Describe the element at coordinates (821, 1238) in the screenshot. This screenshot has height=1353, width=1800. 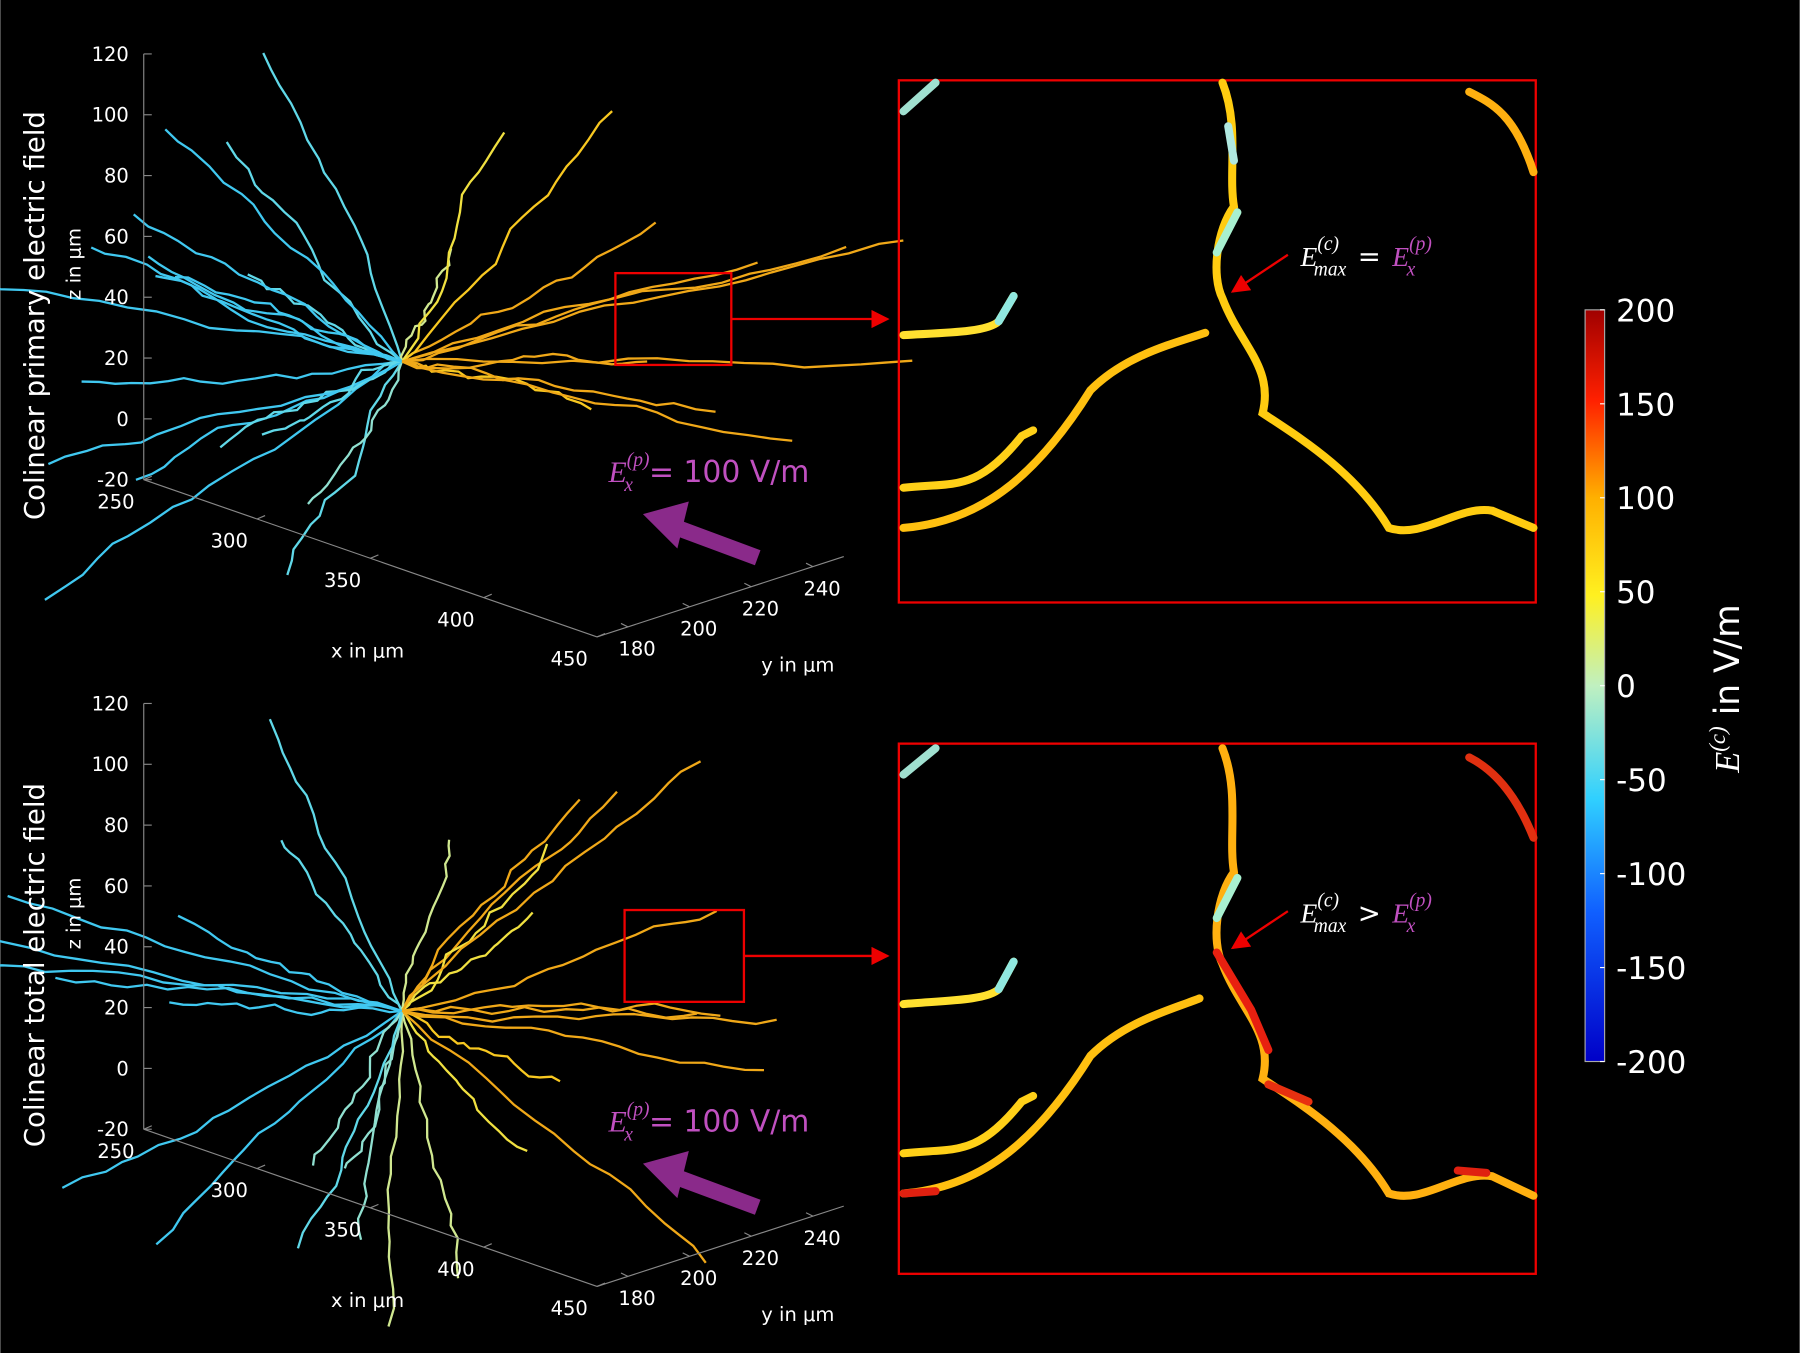
I see `y-tick-label: 240` at that location.